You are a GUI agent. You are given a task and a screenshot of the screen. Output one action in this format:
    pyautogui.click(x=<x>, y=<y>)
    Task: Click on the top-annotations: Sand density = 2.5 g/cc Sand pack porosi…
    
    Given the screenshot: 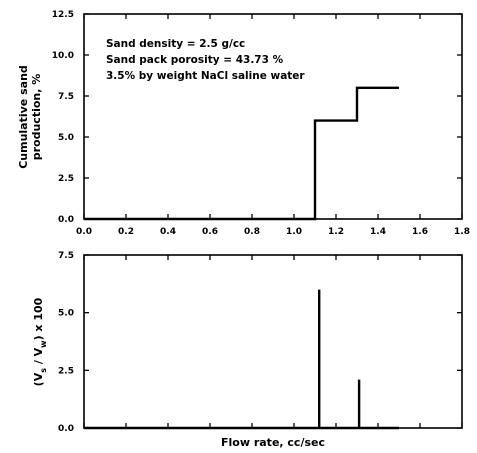 What is the action you would take?
    pyautogui.click(x=205, y=60)
    